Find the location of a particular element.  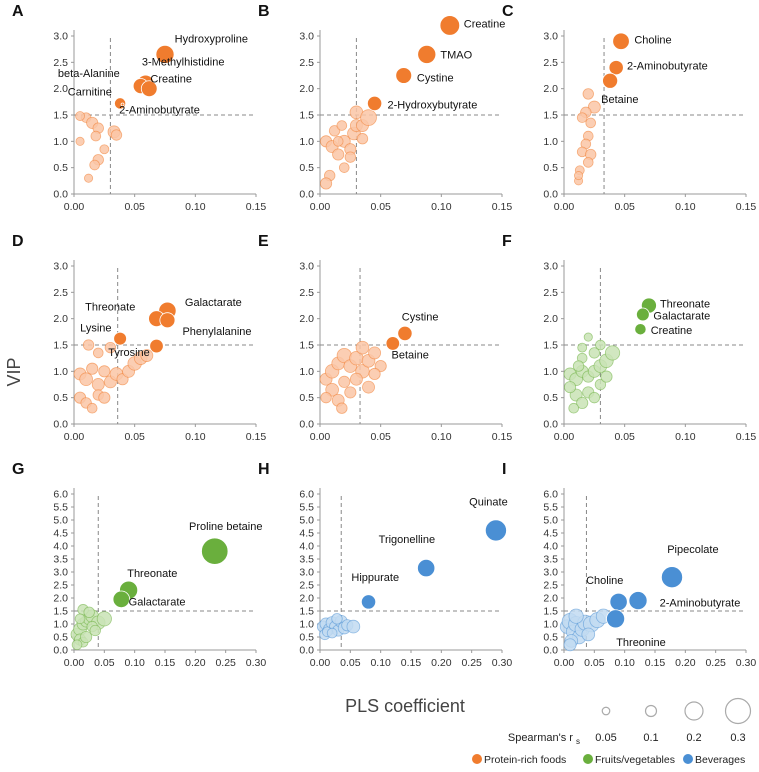

panel-letter-C: C is located at coordinates (508, 11).